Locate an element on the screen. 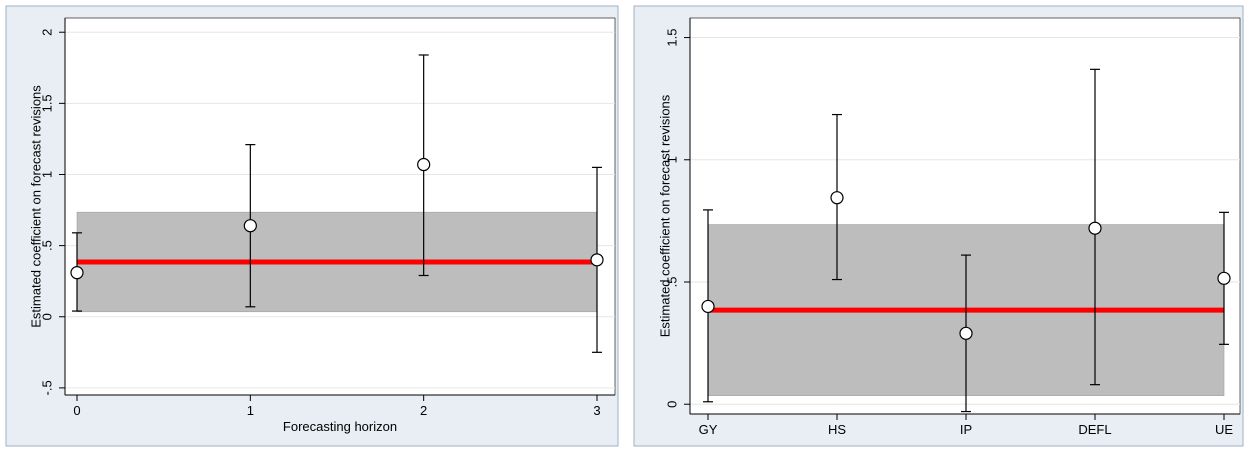 This screenshot has height=452, width=1247. right-x-tick-label-3: DEFL is located at coordinates (1094, 429).